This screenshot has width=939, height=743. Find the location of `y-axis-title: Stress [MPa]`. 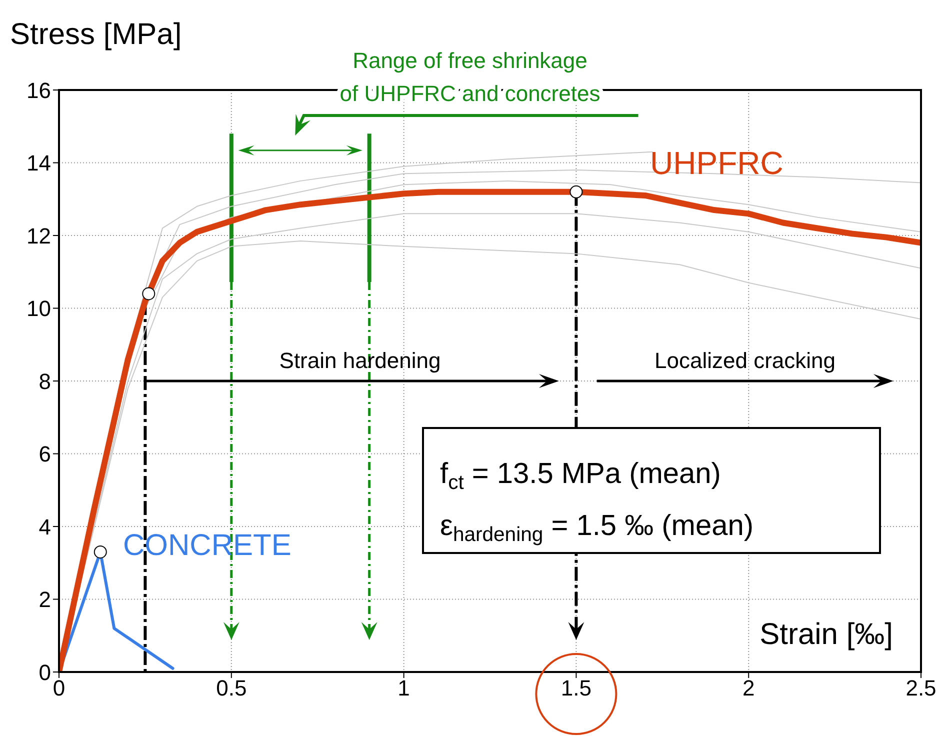

y-axis-title: Stress [MPa] is located at coordinates (96, 34).